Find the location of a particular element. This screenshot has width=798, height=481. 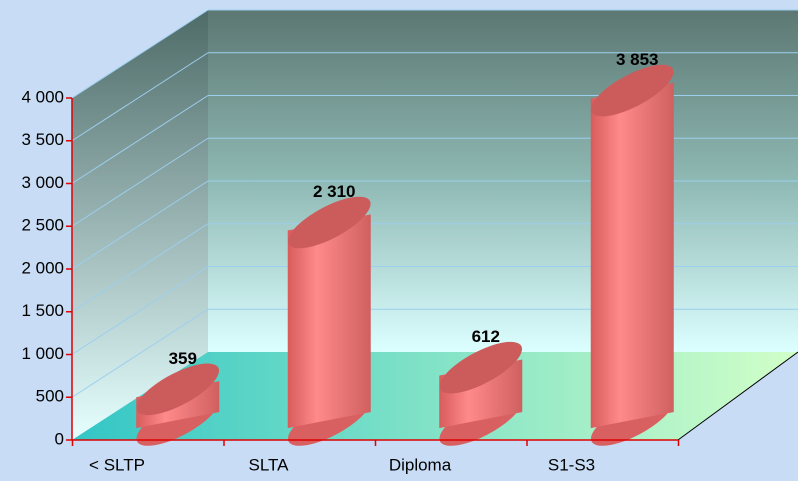

y-tick-label: 1 000 is located at coordinates (42, 353).